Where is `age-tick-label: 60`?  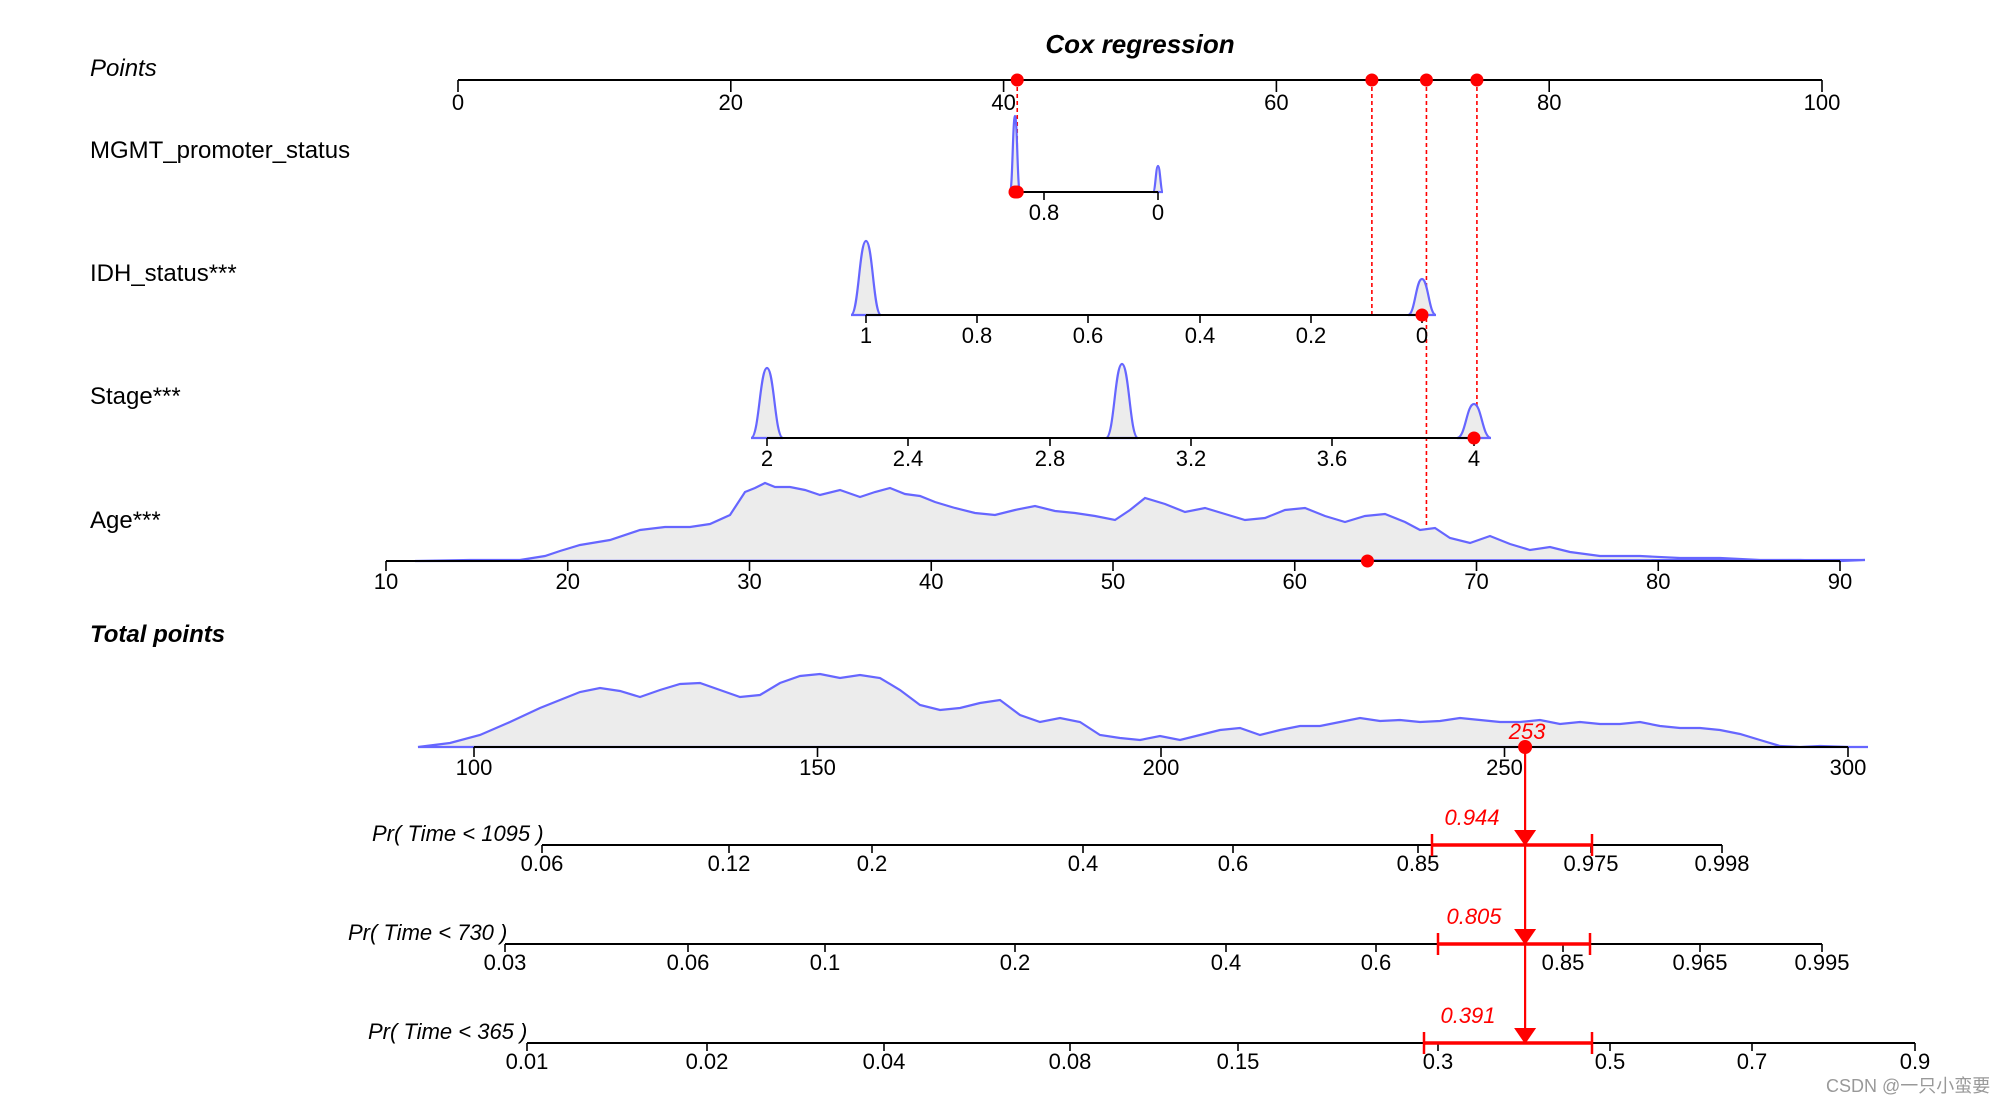 age-tick-label: 60 is located at coordinates (1295, 581).